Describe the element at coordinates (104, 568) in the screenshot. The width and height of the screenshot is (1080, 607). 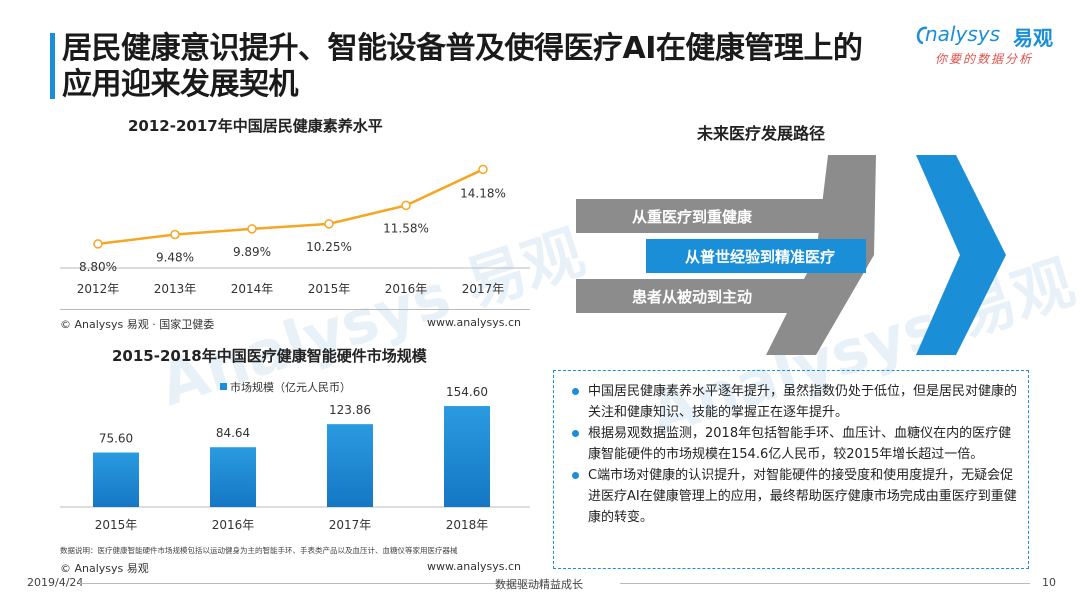
I see `chart2-source: © Analysys 易观` at that location.